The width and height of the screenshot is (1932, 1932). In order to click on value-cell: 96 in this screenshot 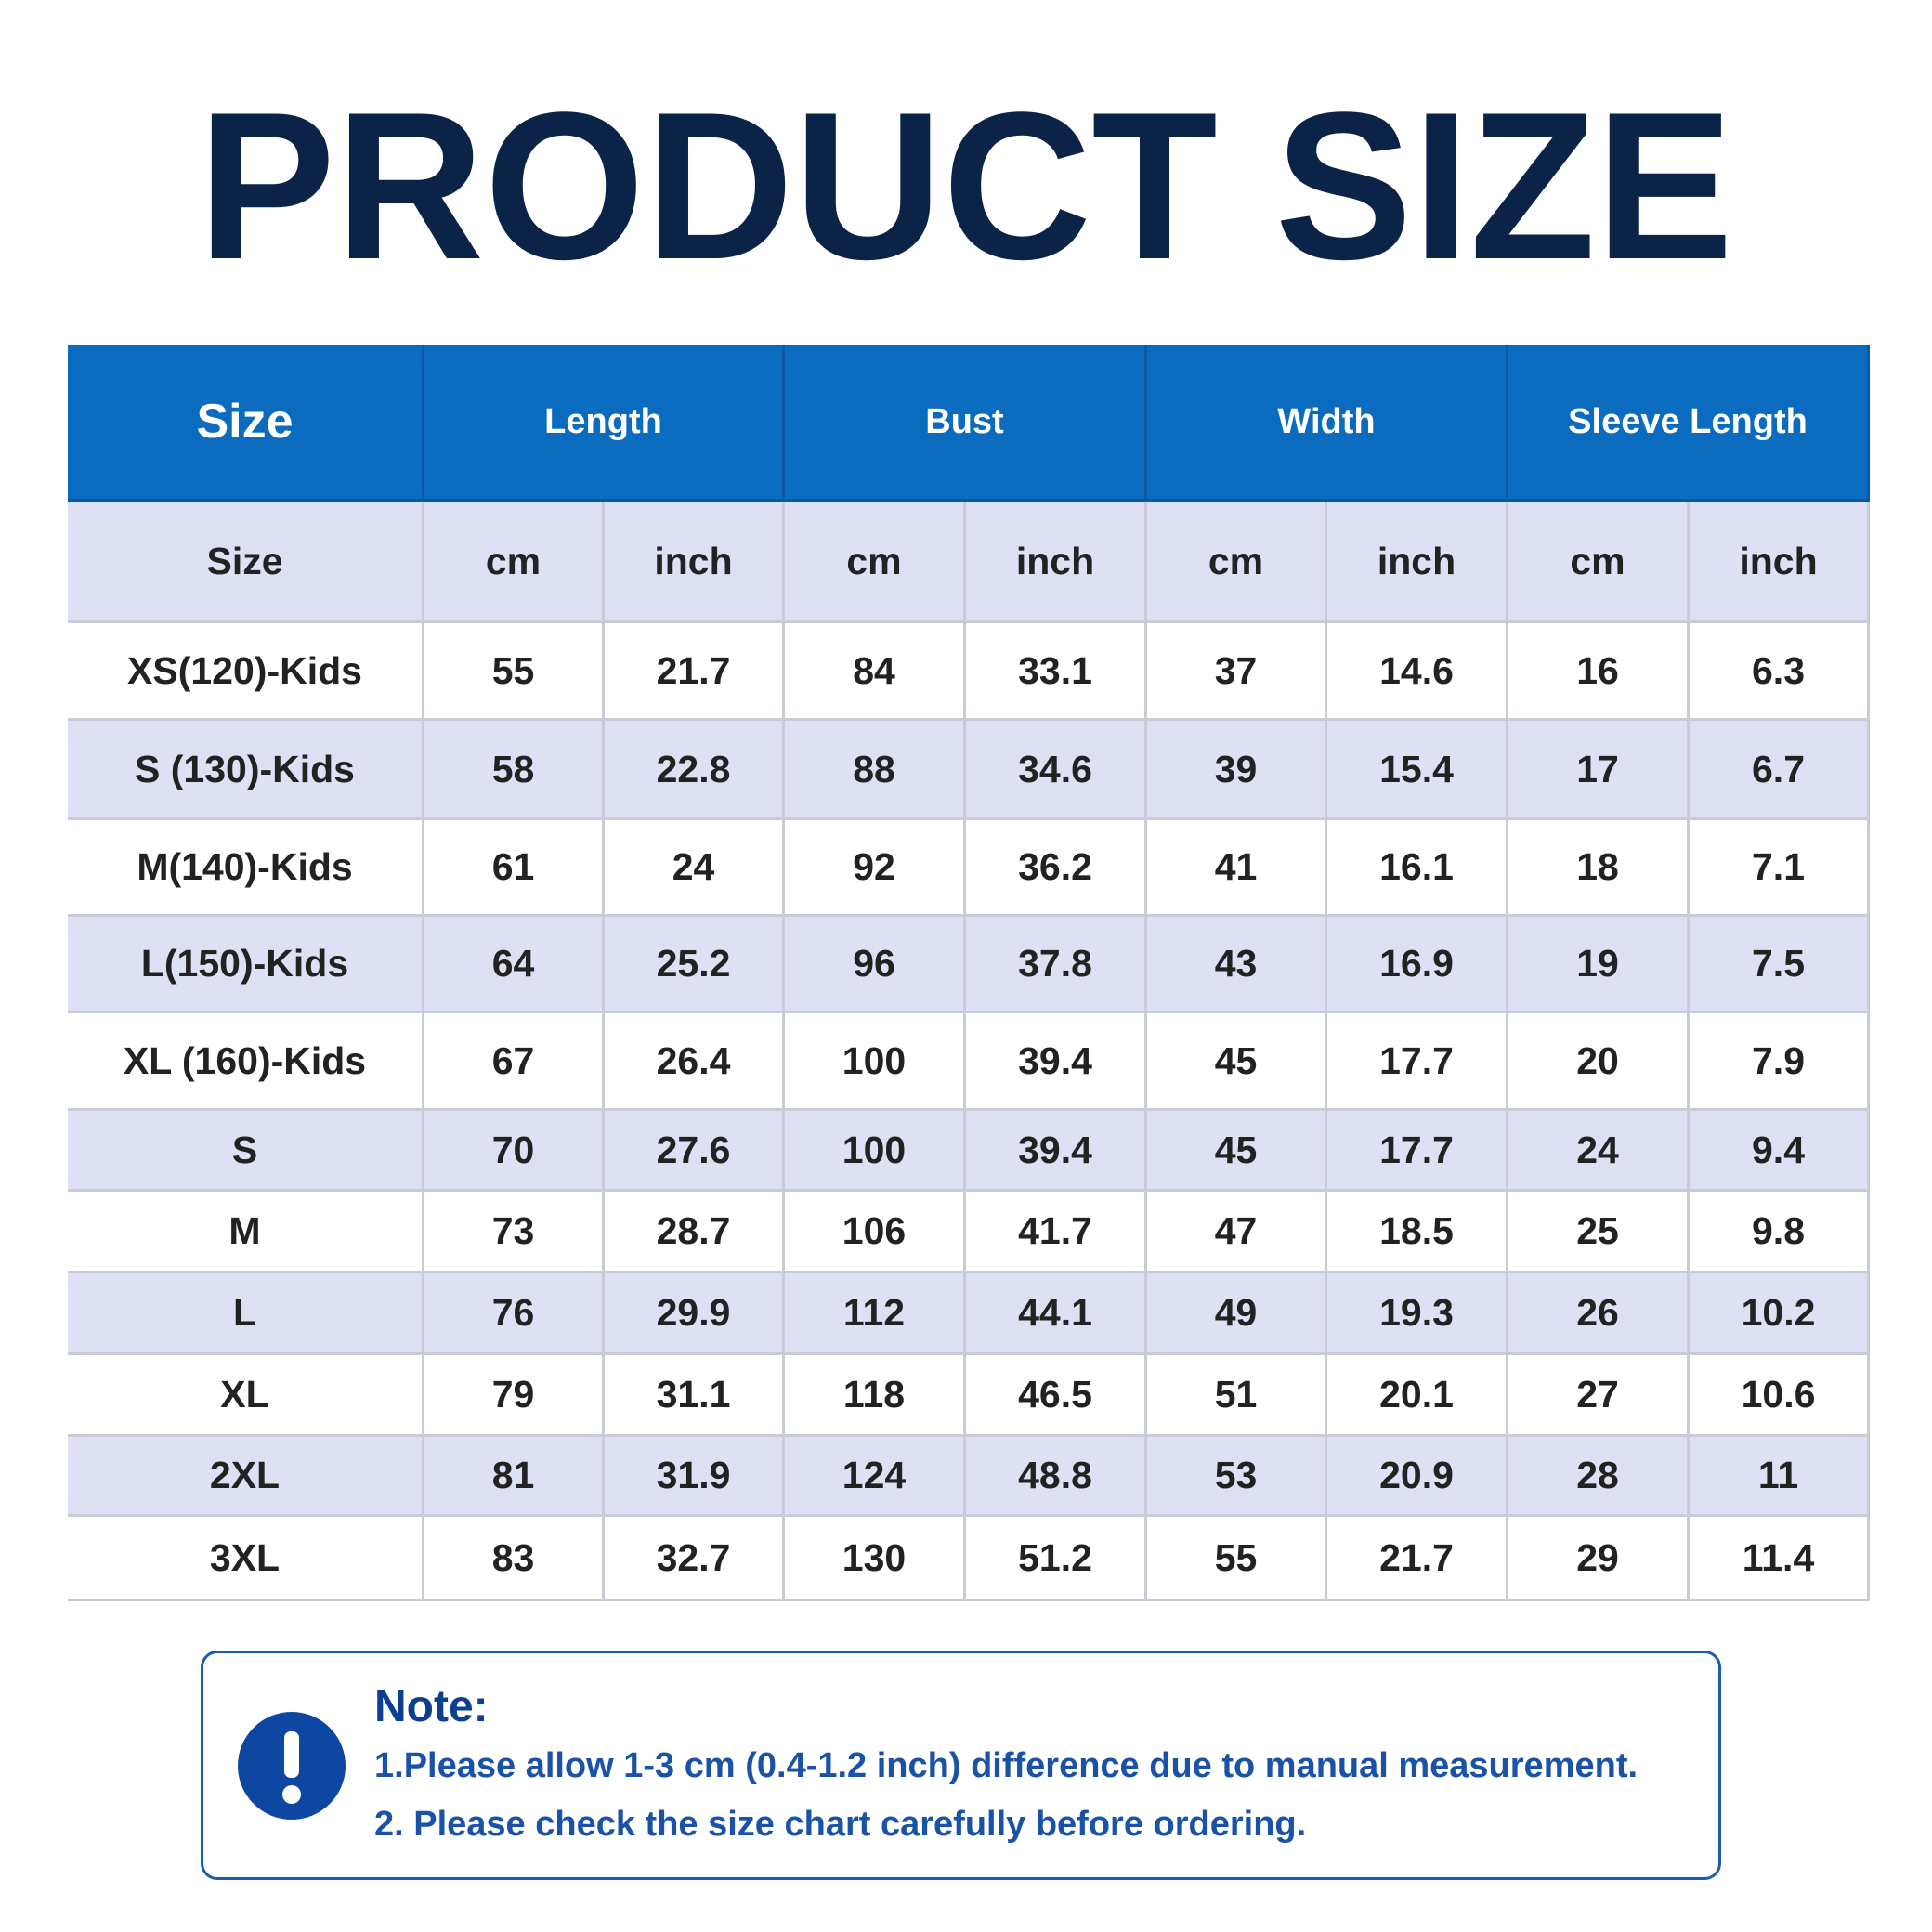, I will do `click(875, 965)`.